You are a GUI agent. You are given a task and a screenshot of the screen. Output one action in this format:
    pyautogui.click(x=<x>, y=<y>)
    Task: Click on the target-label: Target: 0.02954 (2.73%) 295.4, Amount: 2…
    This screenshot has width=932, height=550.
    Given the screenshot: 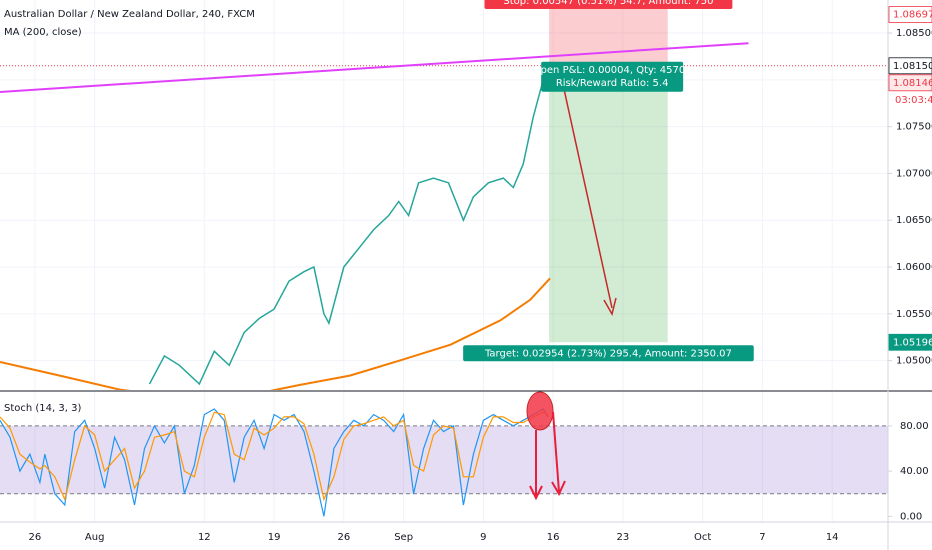 What is the action you would take?
    pyautogui.click(x=608, y=353)
    